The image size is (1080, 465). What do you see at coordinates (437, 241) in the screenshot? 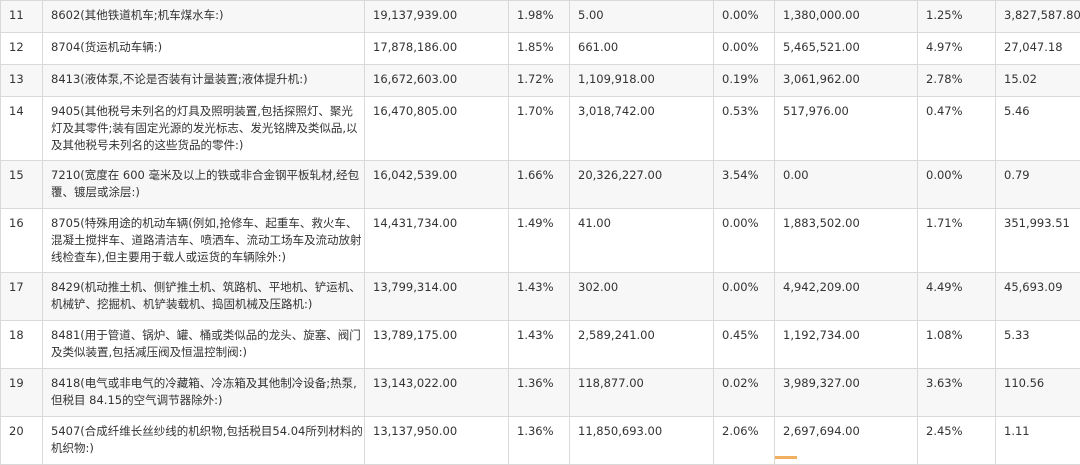
I see `value-1: 14,431,734.00` at bounding box center [437, 241].